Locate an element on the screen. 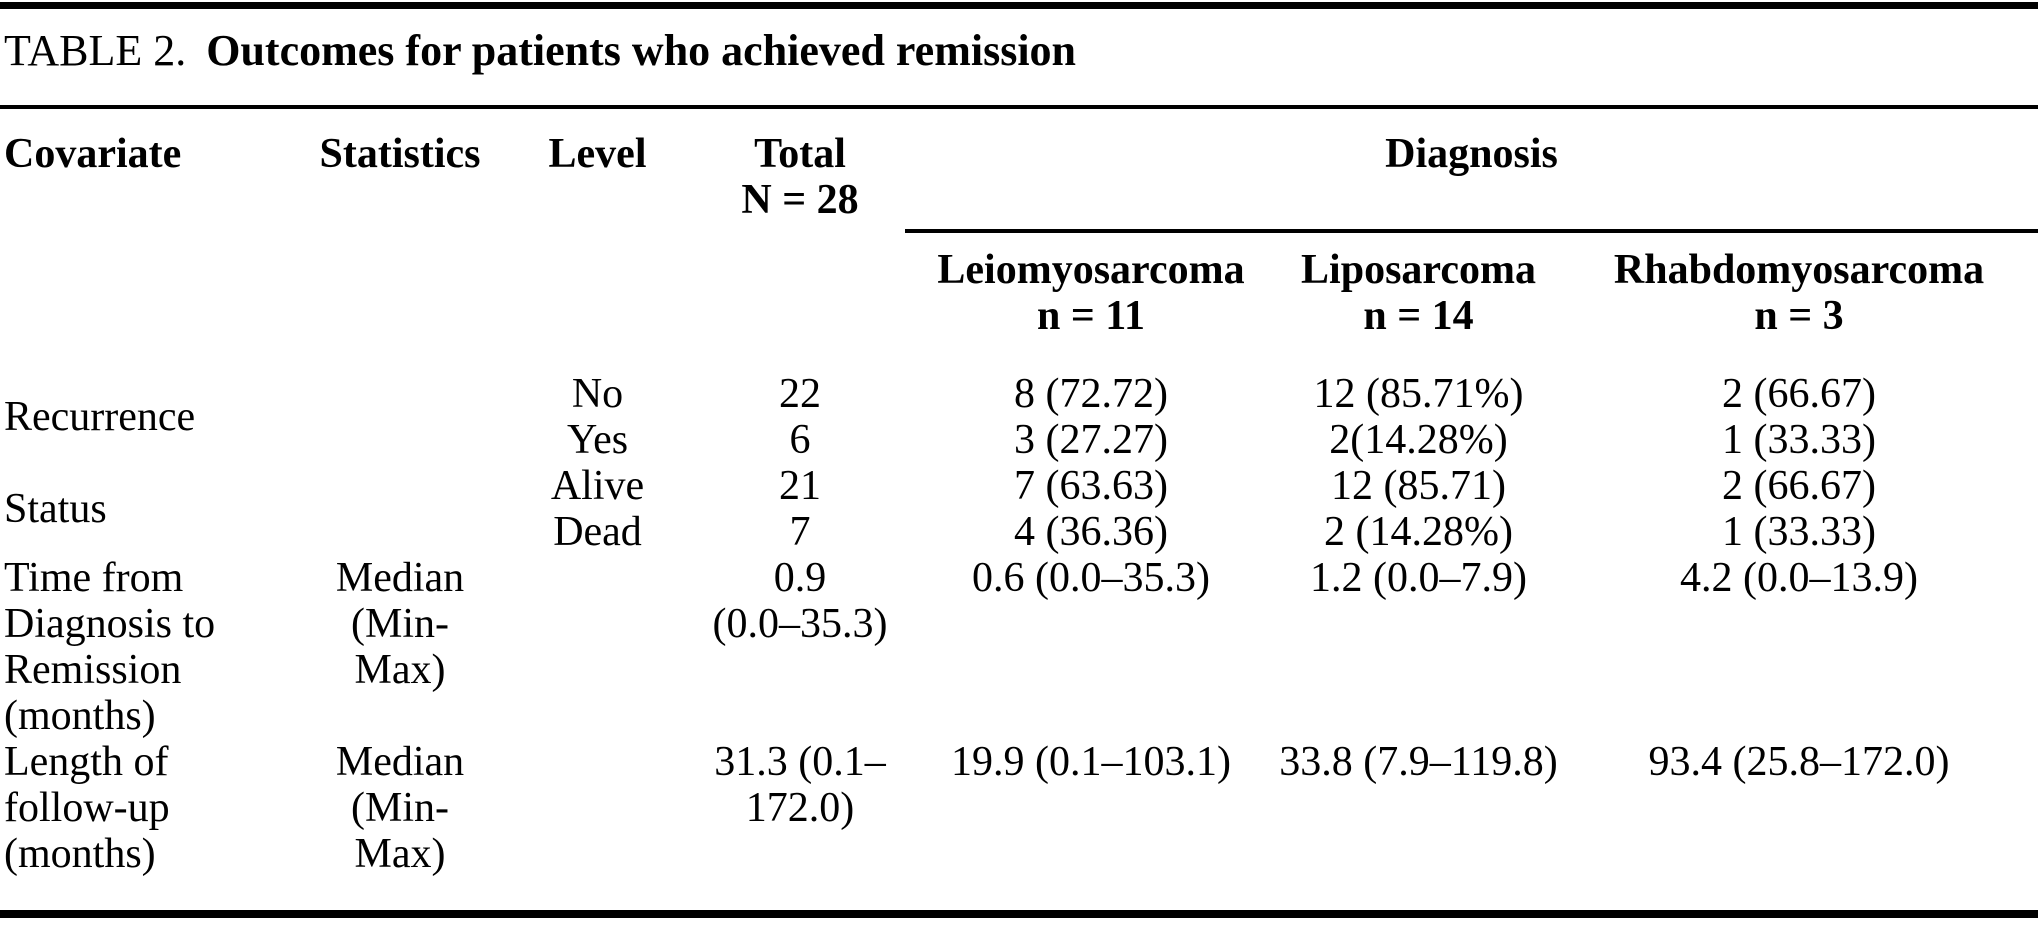 This screenshot has width=2038, height=925. statistics-time-to-remission: Median (Min- Max) is located at coordinates (400, 624).